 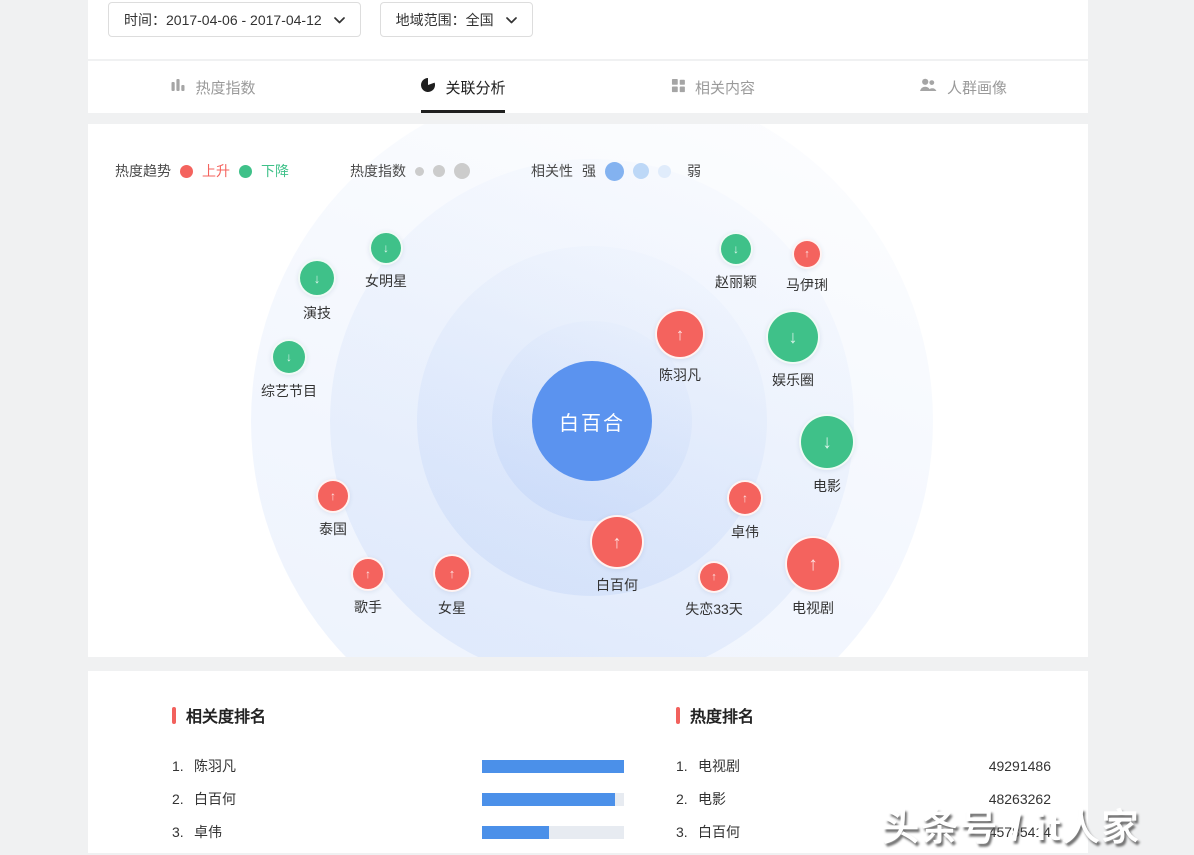 What do you see at coordinates (226, 717) in the screenshot?
I see `relevance-ranking-title: 相关度排名` at bounding box center [226, 717].